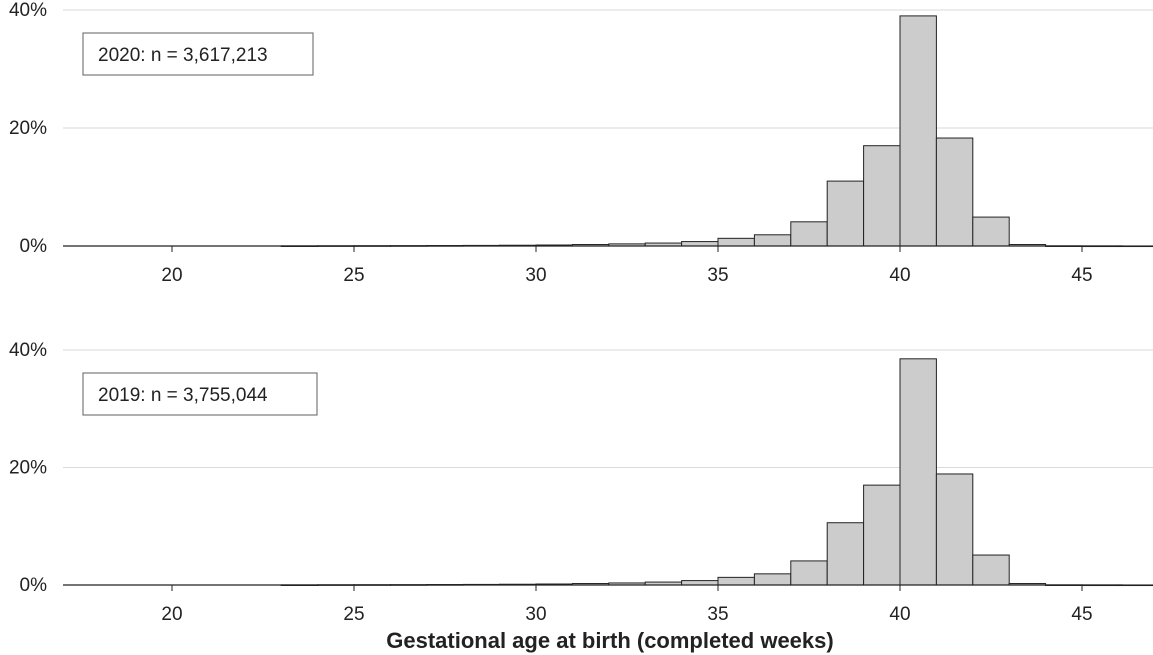 The height and width of the screenshot is (655, 1153). What do you see at coordinates (183, 55) in the screenshot?
I see `panel-label: 2020: n = 3,617,213` at bounding box center [183, 55].